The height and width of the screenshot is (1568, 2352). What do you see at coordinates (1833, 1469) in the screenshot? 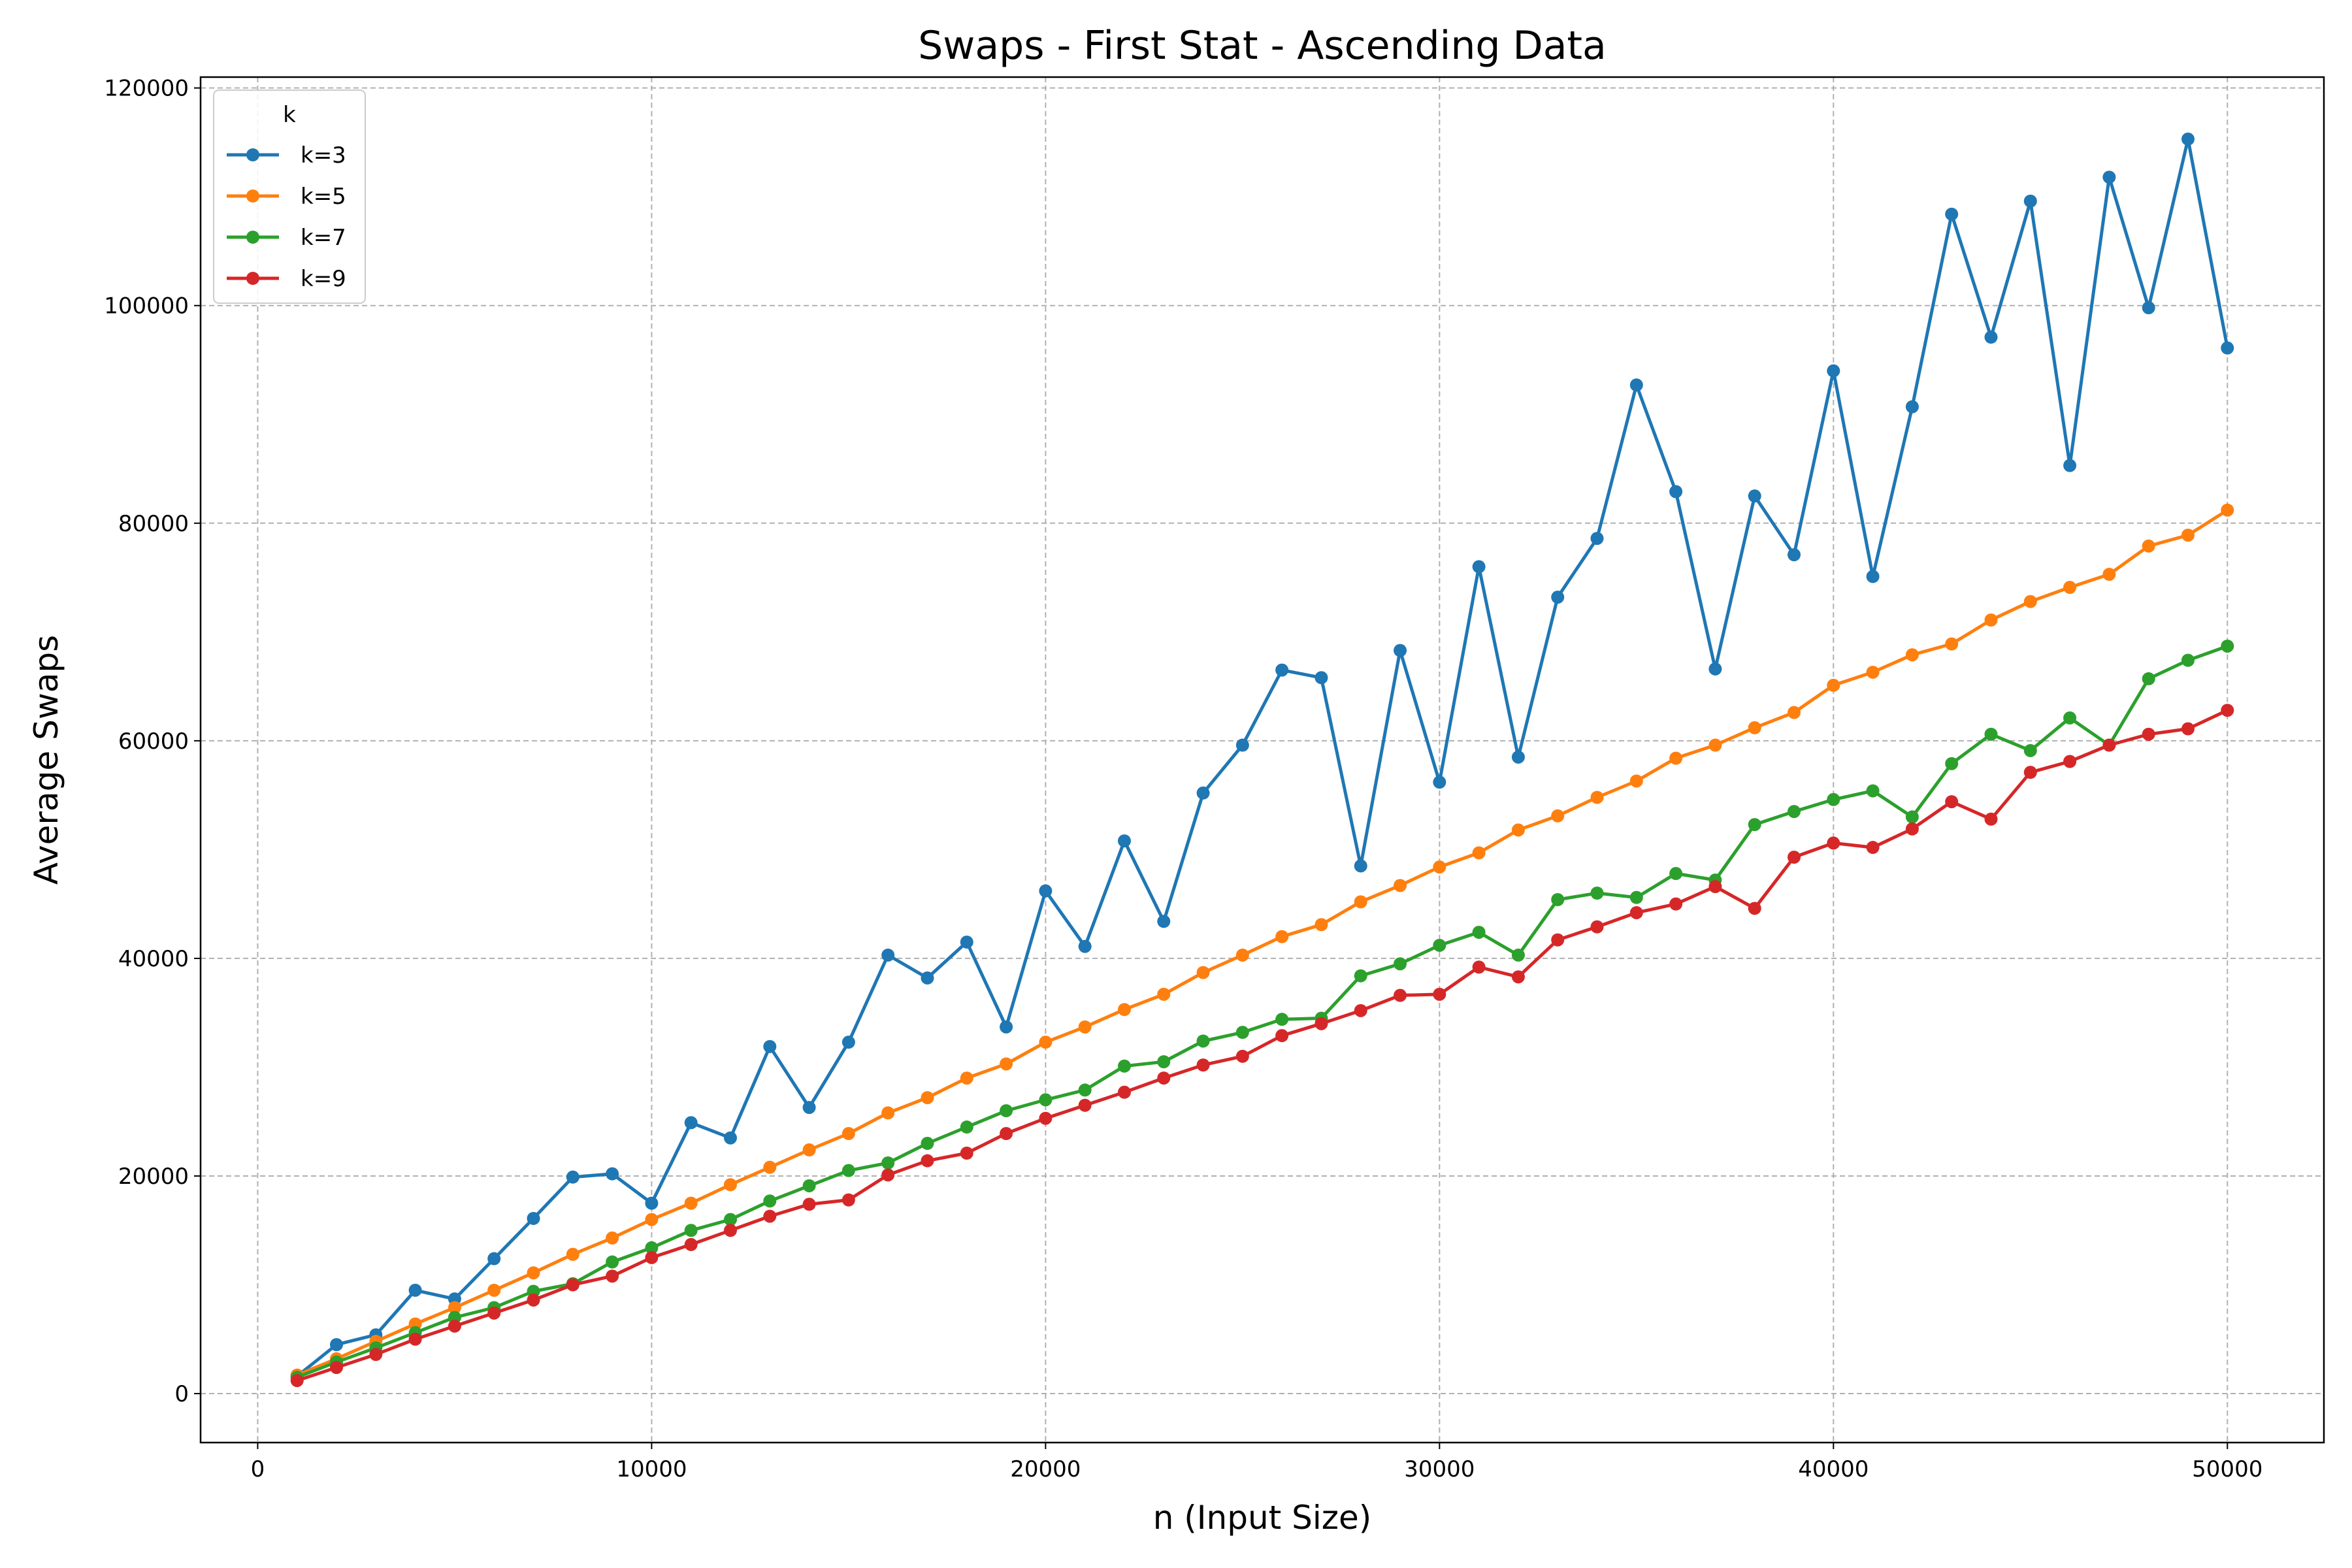
I see `x-tick-label: 40000` at bounding box center [1833, 1469].